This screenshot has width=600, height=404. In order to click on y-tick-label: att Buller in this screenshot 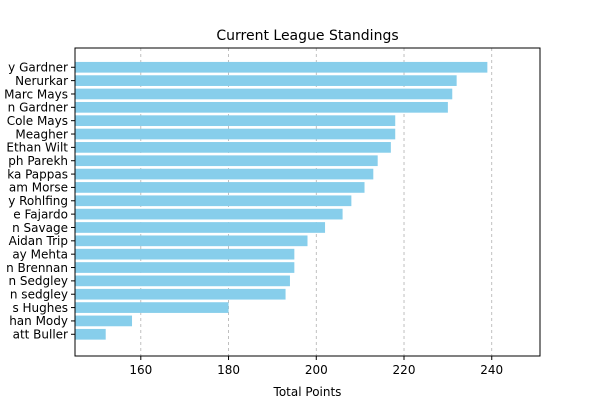, I will do `click(40, 335)`.